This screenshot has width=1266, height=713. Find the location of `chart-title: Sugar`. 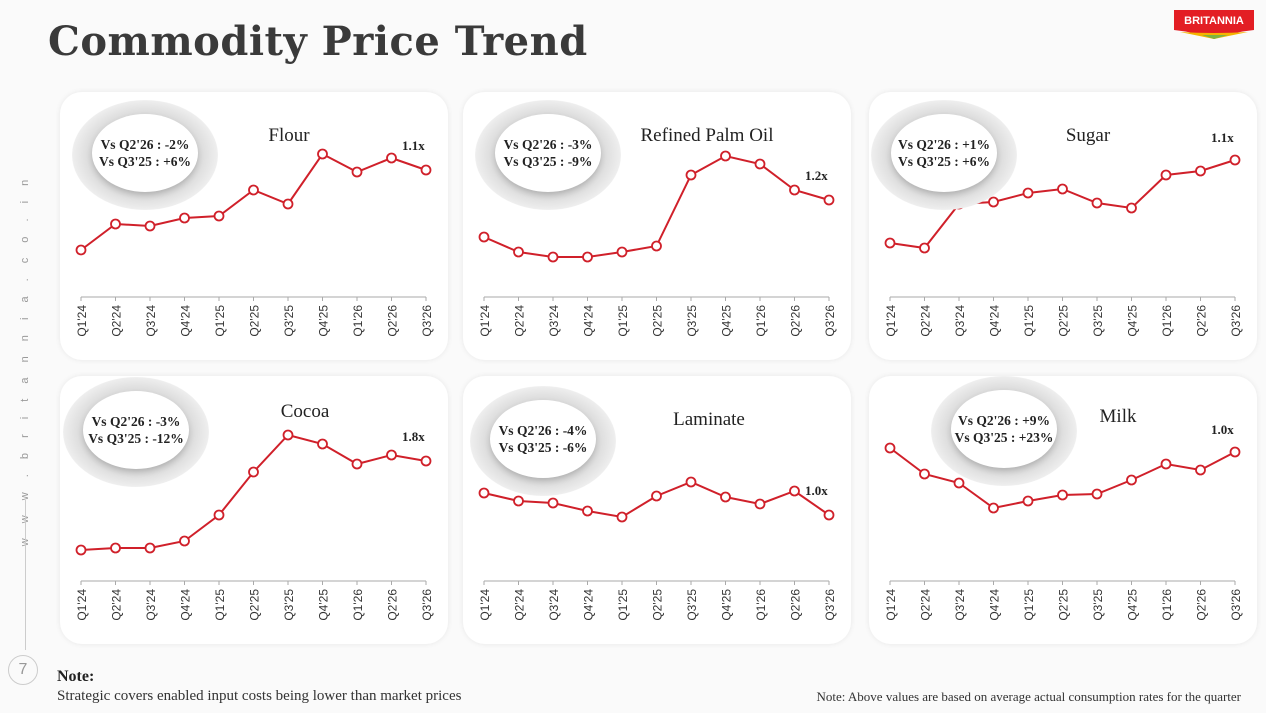

chart-title: Sugar is located at coordinates (1088, 135).